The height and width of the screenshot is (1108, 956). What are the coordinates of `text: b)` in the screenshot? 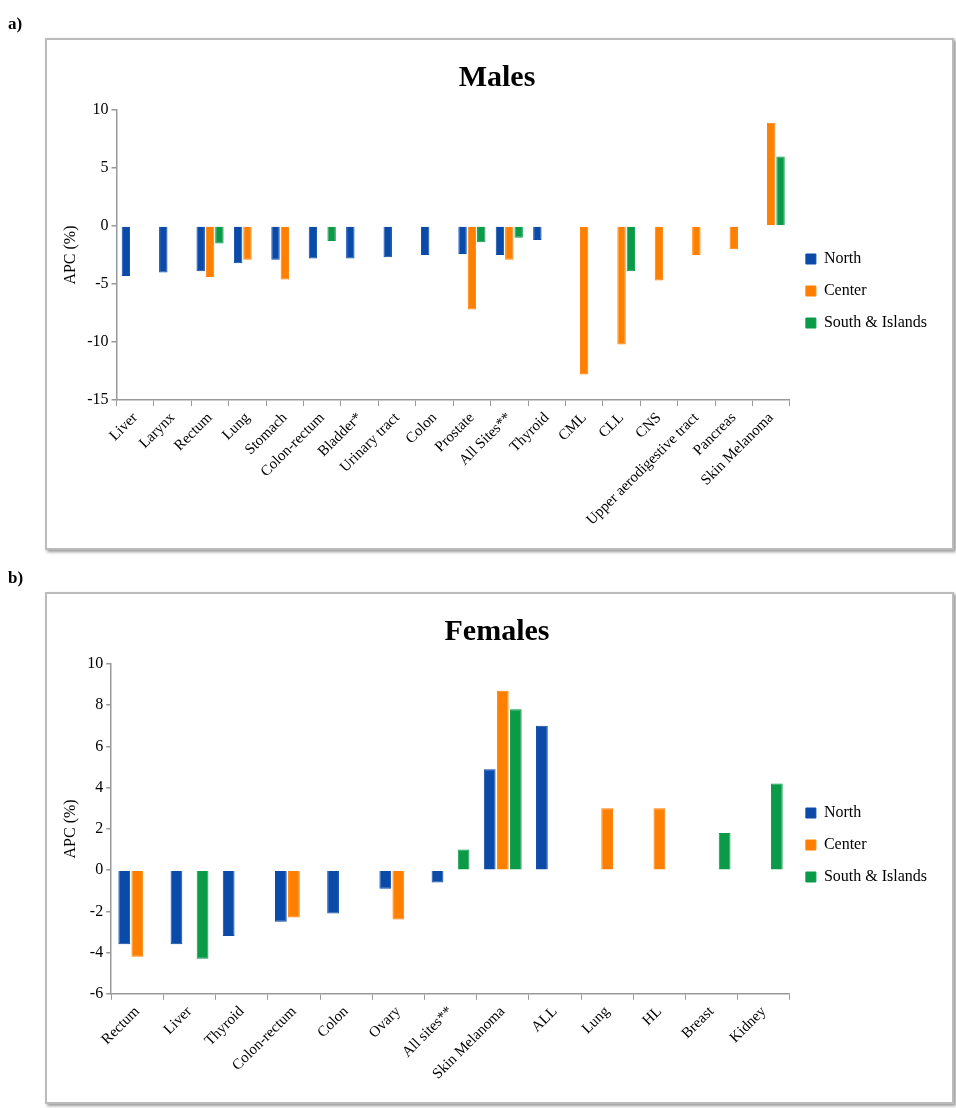 It's located at (16, 578).